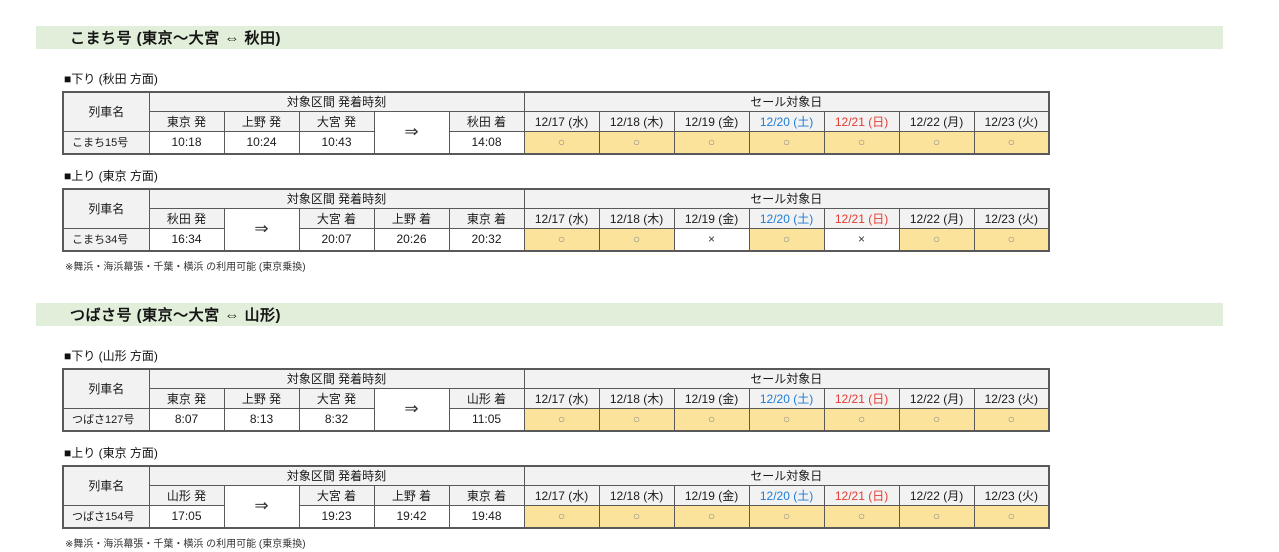  I want to click on dep-station-header: 山形 発, so click(186, 495).